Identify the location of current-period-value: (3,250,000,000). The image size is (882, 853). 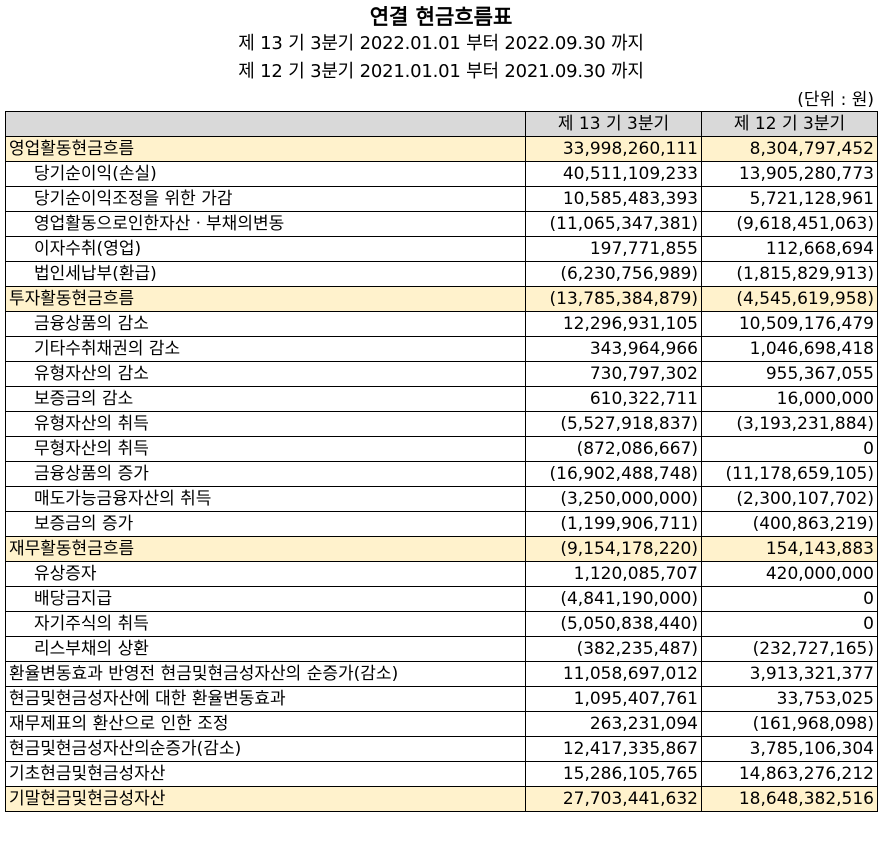
(613, 499).